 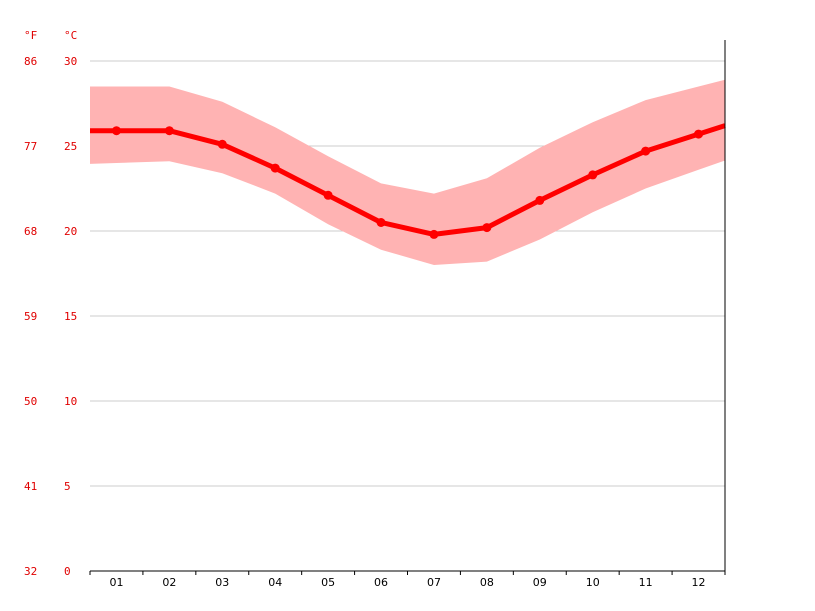 What do you see at coordinates (70, 401) in the screenshot?
I see `y-tick-celsius: 10` at bounding box center [70, 401].